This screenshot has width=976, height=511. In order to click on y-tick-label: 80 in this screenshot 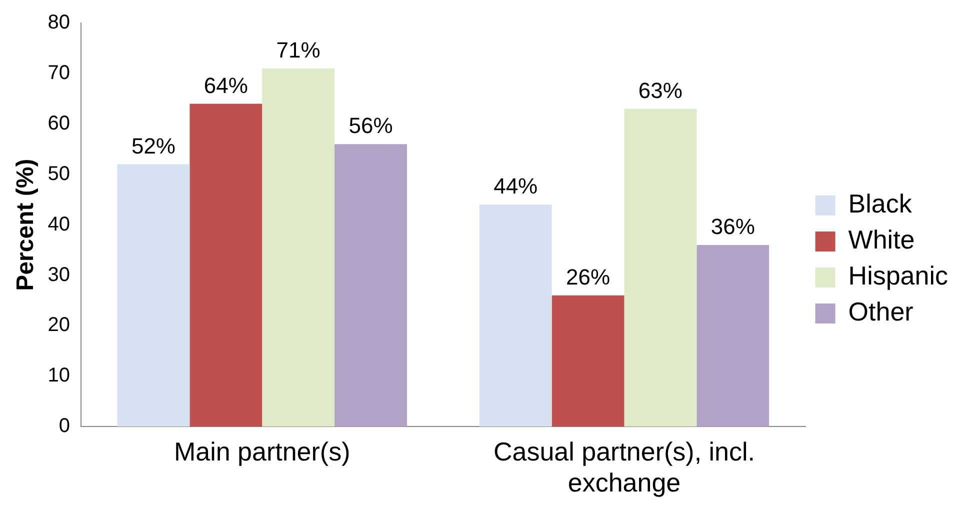, I will do `click(59, 23)`.